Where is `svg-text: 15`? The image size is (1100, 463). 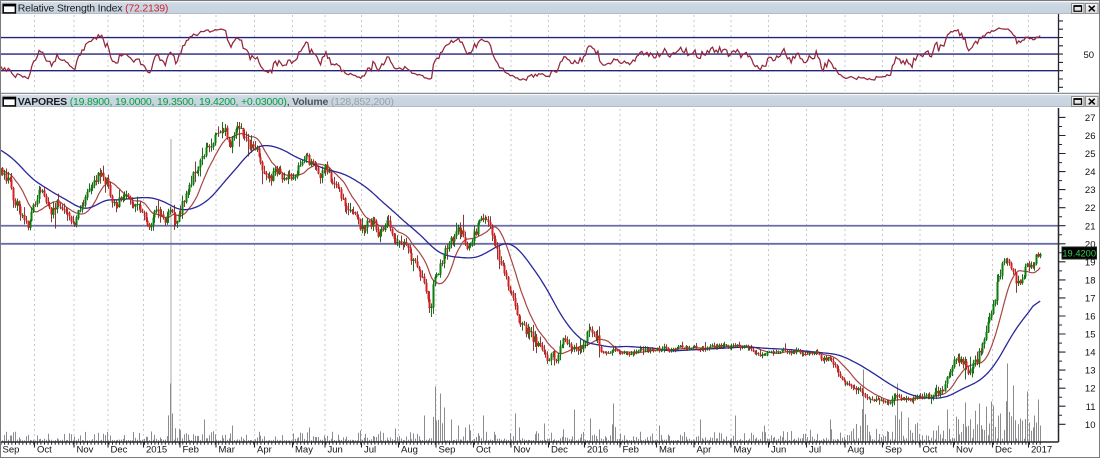
svg-text: 15 is located at coordinates (1090, 335).